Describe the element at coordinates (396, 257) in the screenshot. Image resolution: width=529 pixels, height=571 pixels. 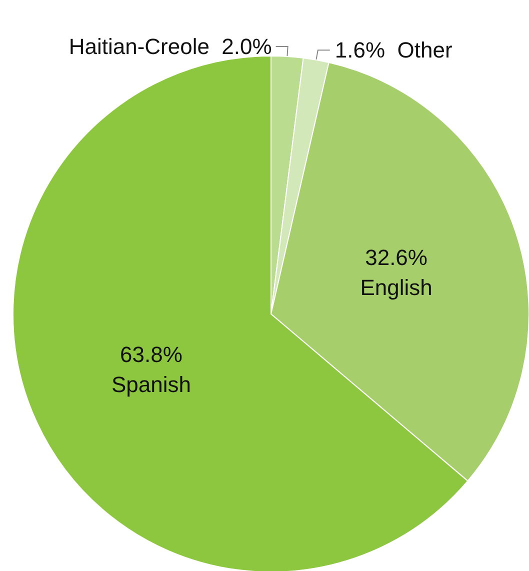
I see `data-label: 32.6%` at that location.